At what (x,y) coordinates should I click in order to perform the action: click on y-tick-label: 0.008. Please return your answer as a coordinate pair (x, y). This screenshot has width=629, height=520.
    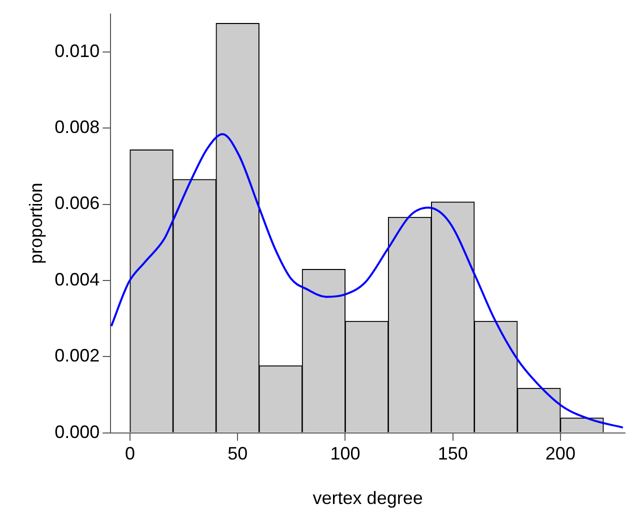
    Looking at the image, I should click on (77, 127).